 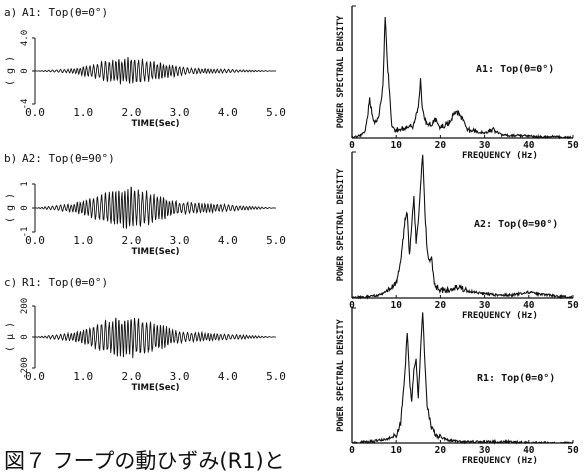 I want to click on chart-title-b: A2: Top(θ=90°), so click(x=68, y=158).